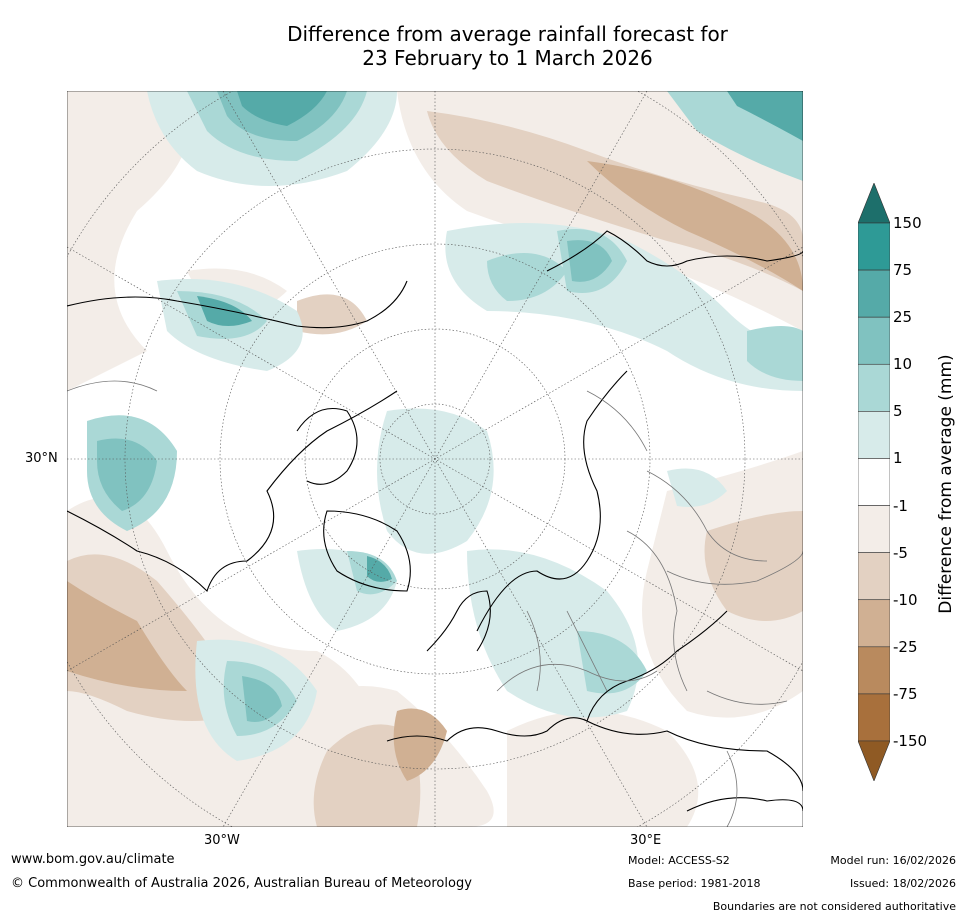 The height and width of the screenshot is (919, 965). I want to click on legend-tick-150: 150, so click(907, 223).